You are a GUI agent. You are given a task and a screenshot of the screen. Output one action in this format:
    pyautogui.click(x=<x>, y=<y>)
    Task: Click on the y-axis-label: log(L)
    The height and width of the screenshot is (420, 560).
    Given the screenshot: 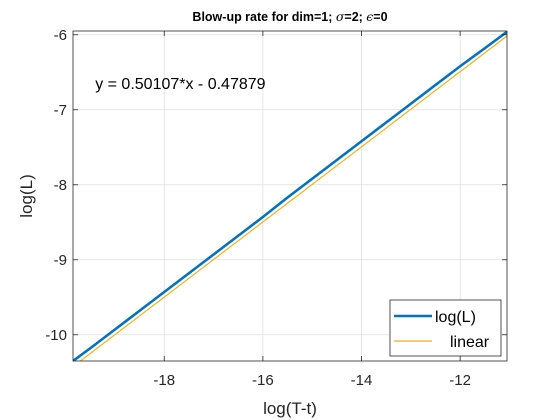 What is the action you would take?
    pyautogui.click(x=26, y=195)
    